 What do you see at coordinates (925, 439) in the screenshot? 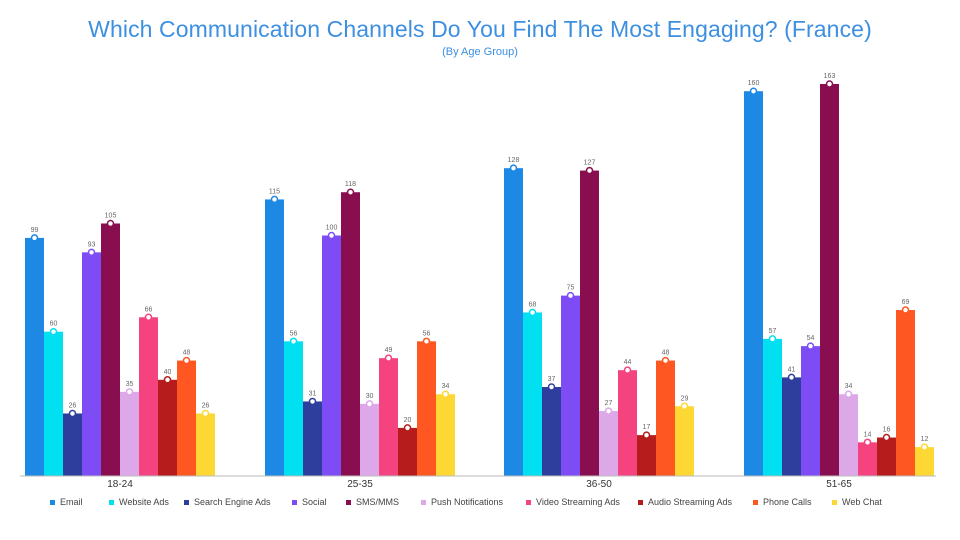
I see `data-label: 12` at bounding box center [925, 439].